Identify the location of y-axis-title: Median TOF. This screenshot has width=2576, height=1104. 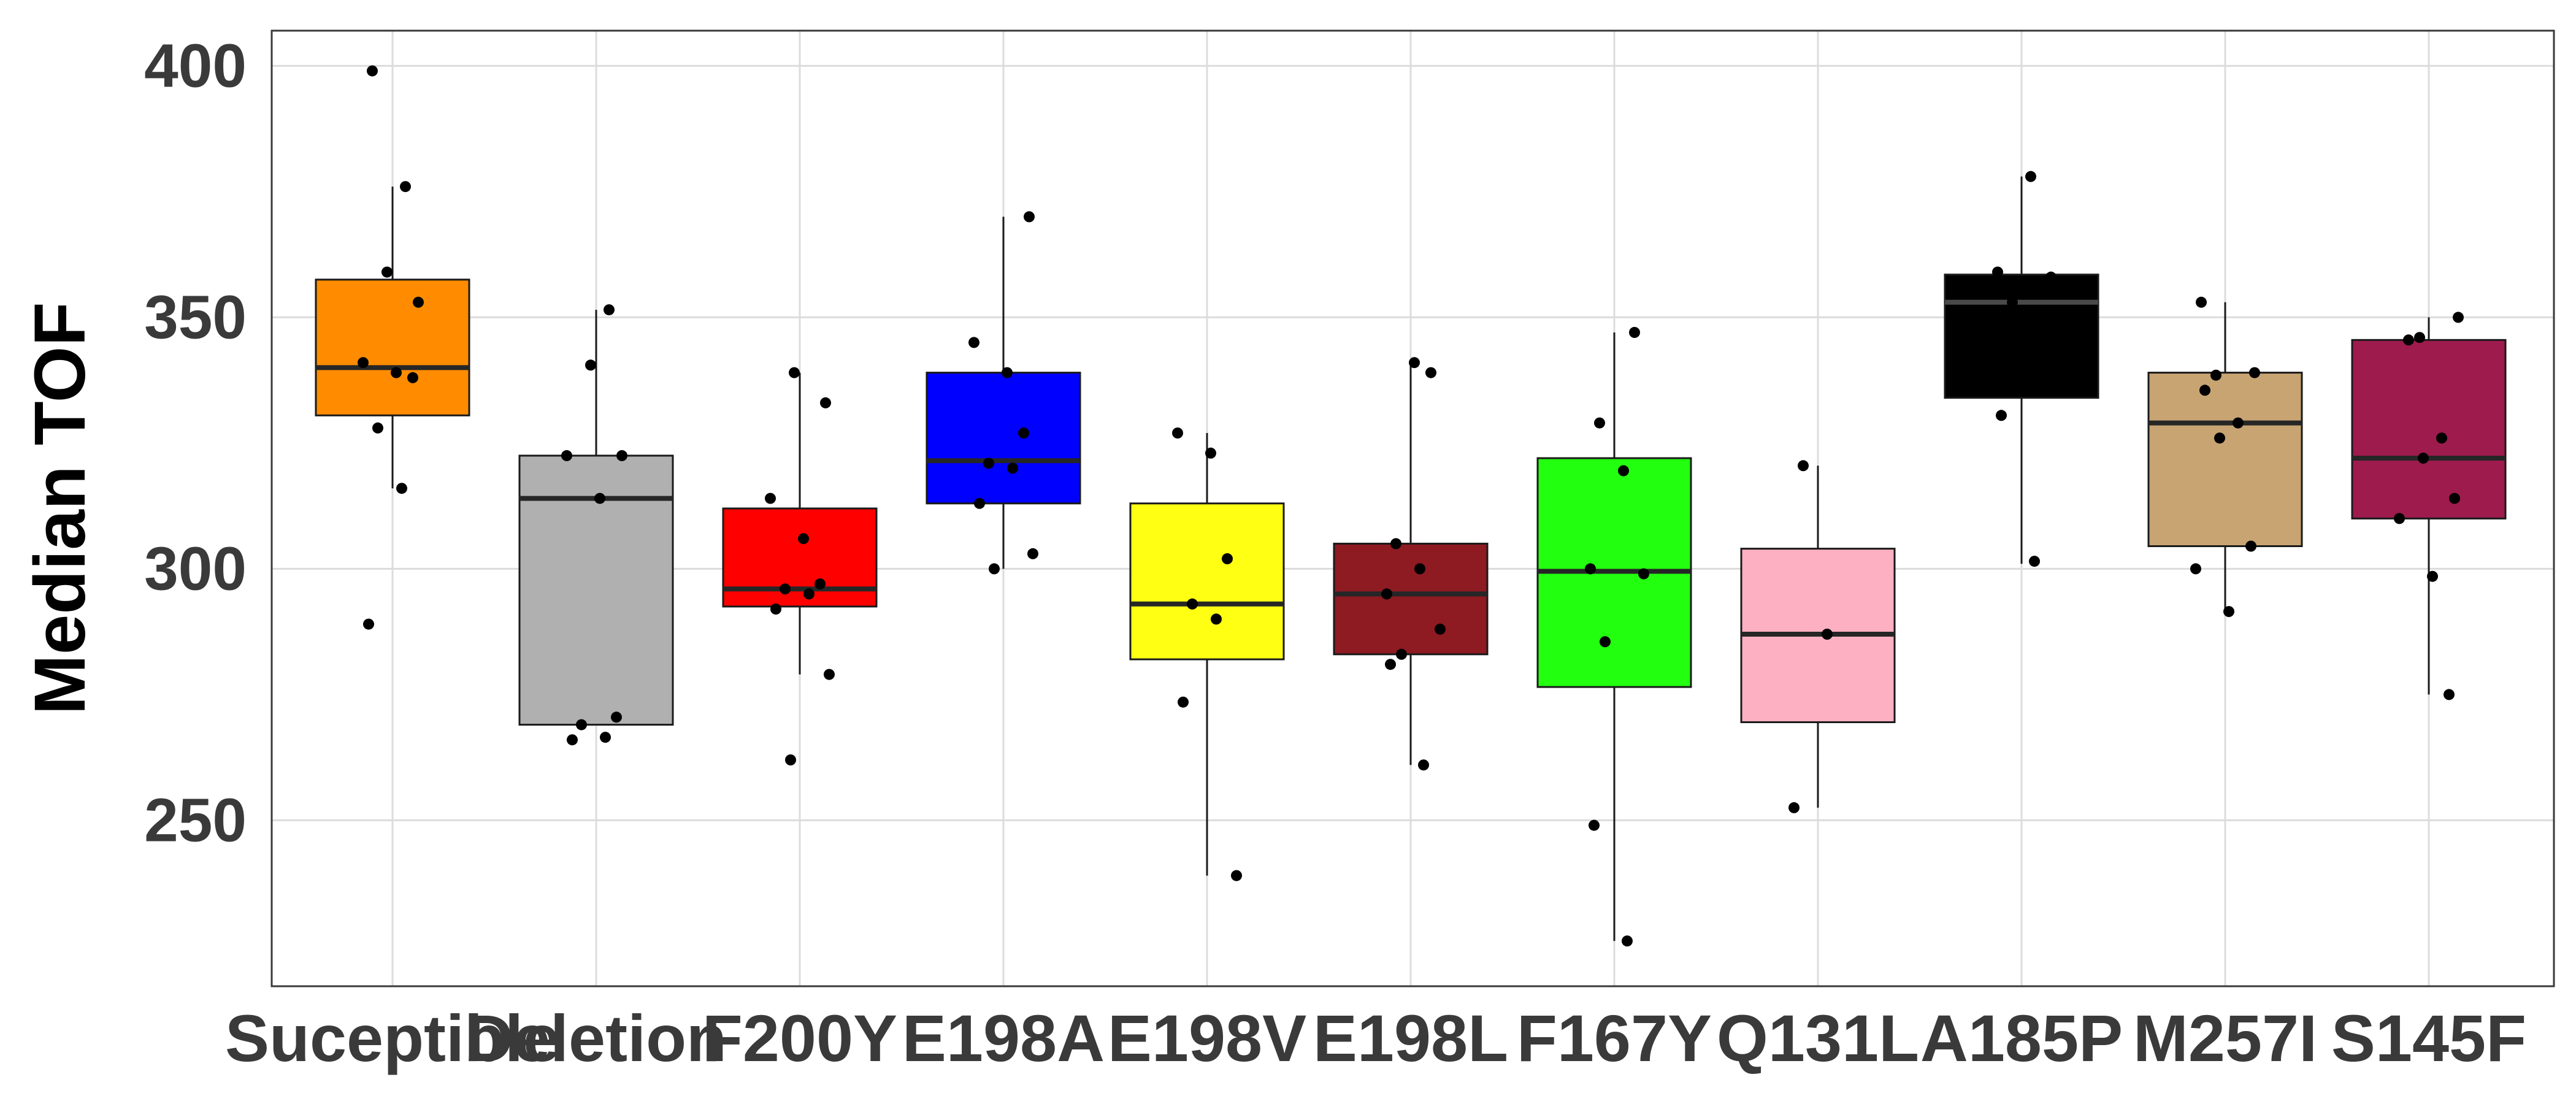
(60, 508).